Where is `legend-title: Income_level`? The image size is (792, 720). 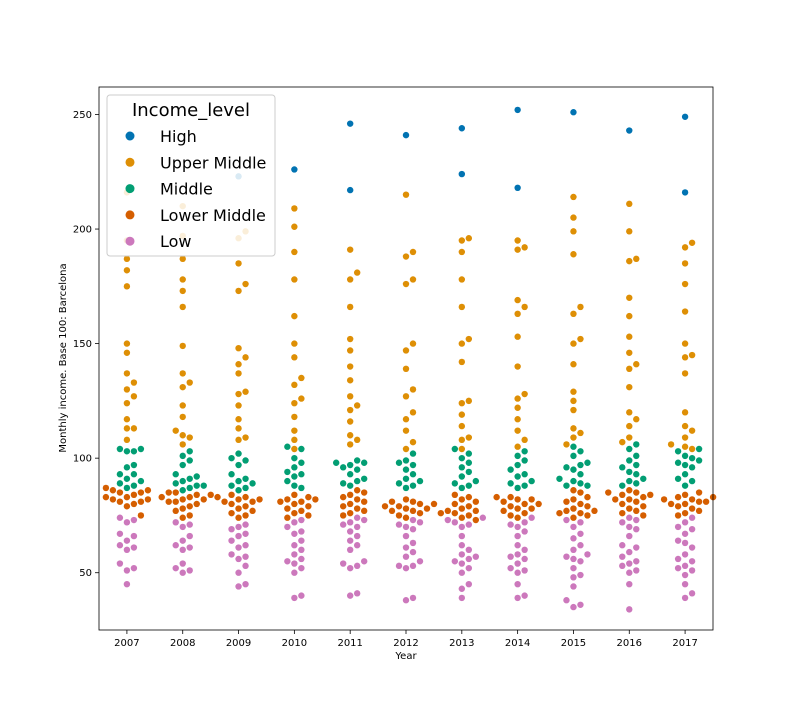 legend-title: Income_level is located at coordinates (191, 110).